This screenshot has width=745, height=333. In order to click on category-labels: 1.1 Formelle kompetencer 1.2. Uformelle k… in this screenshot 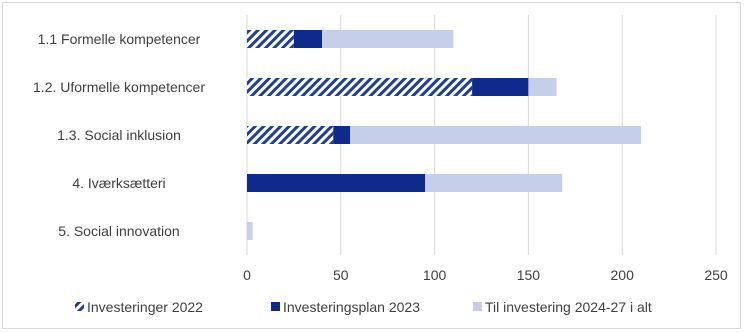, I will do `click(119, 135)`.